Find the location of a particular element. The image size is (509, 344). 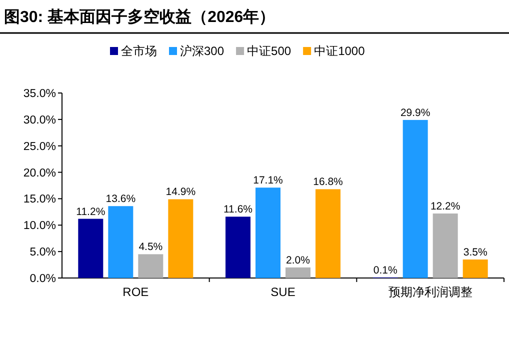

data-label: 2.0% is located at coordinates (298, 260).